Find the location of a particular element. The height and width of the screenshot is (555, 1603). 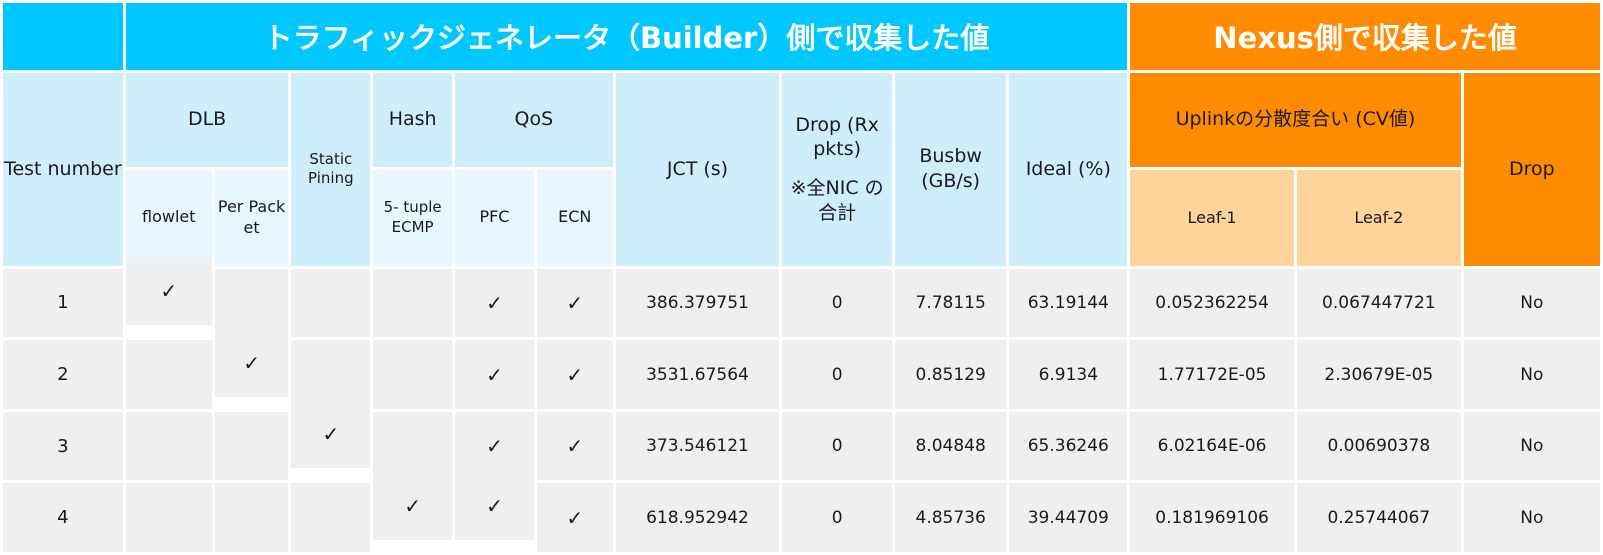

col-ideal: Ideal (%) is located at coordinates (1068, 169).